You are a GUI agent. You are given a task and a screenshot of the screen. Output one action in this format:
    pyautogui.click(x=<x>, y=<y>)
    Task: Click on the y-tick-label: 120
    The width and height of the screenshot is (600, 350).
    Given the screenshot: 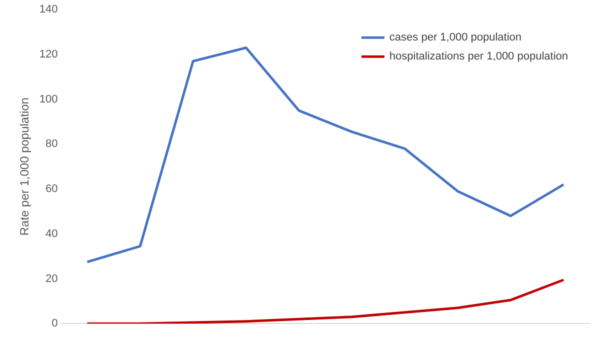 What is the action you would take?
    pyautogui.click(x=48, y=54)
    